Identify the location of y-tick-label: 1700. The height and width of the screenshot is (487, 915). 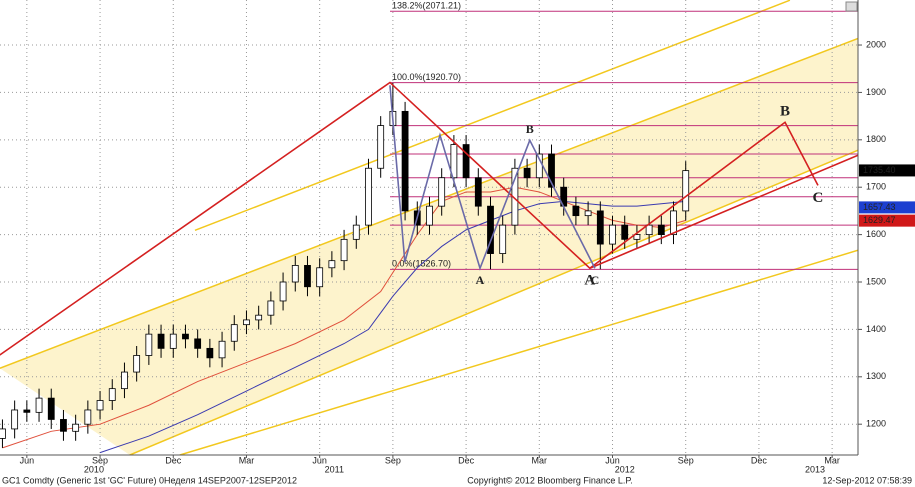
(876, 187).